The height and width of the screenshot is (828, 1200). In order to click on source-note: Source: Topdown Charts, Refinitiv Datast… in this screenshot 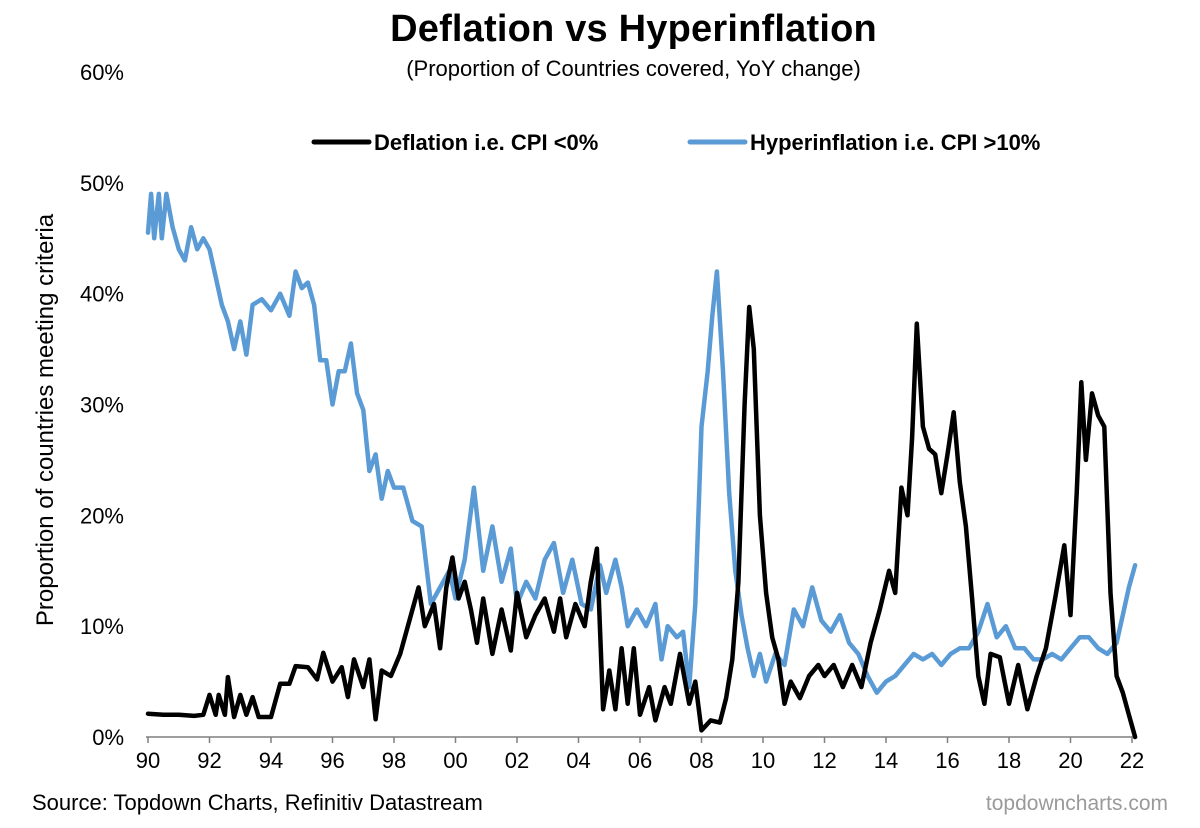, I will do `click(257, 802)`.